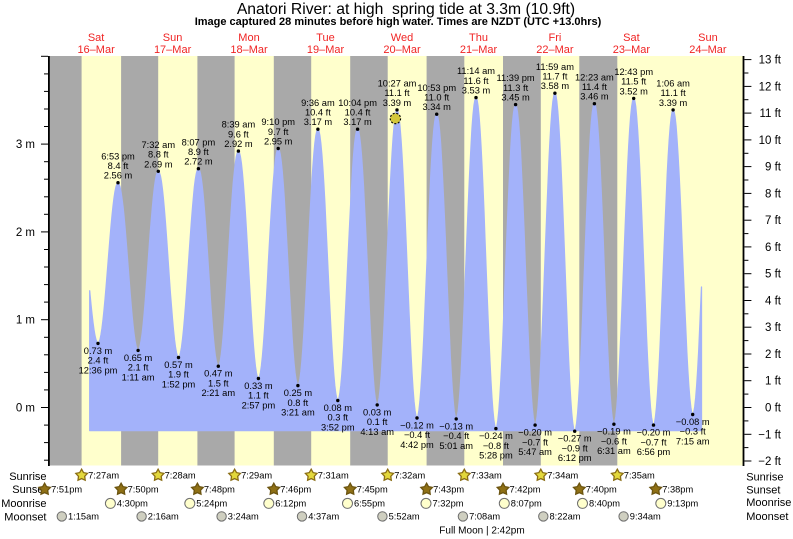 This screenshot has width=793, height=539. Describe the element at coordinates (693, 432) in the screenshot. I see `svg-text: −0.3 ft` at that location.